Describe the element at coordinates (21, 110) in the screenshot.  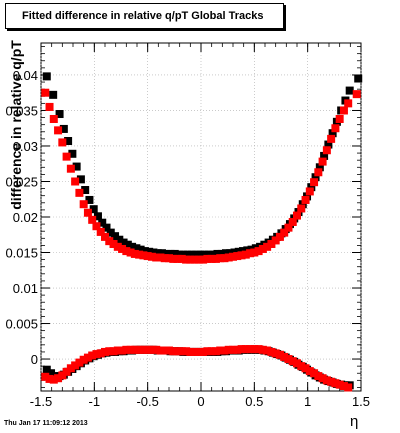
I see `y-tick-label: 0.035` at that location.